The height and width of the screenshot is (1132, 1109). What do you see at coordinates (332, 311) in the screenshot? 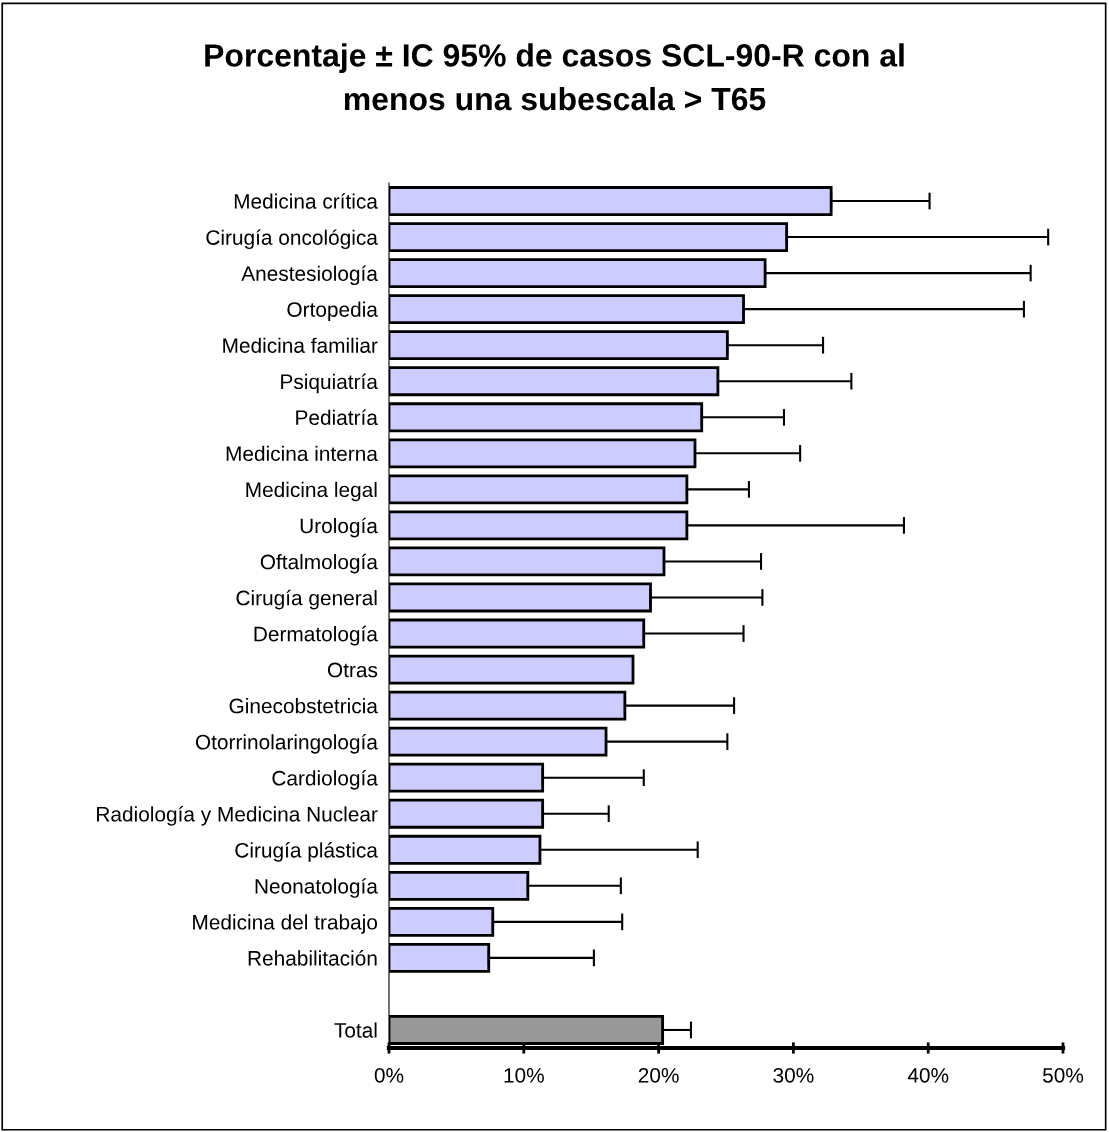
I see `y-tick-label: Ortopedia` at bounding box center [332, 311].